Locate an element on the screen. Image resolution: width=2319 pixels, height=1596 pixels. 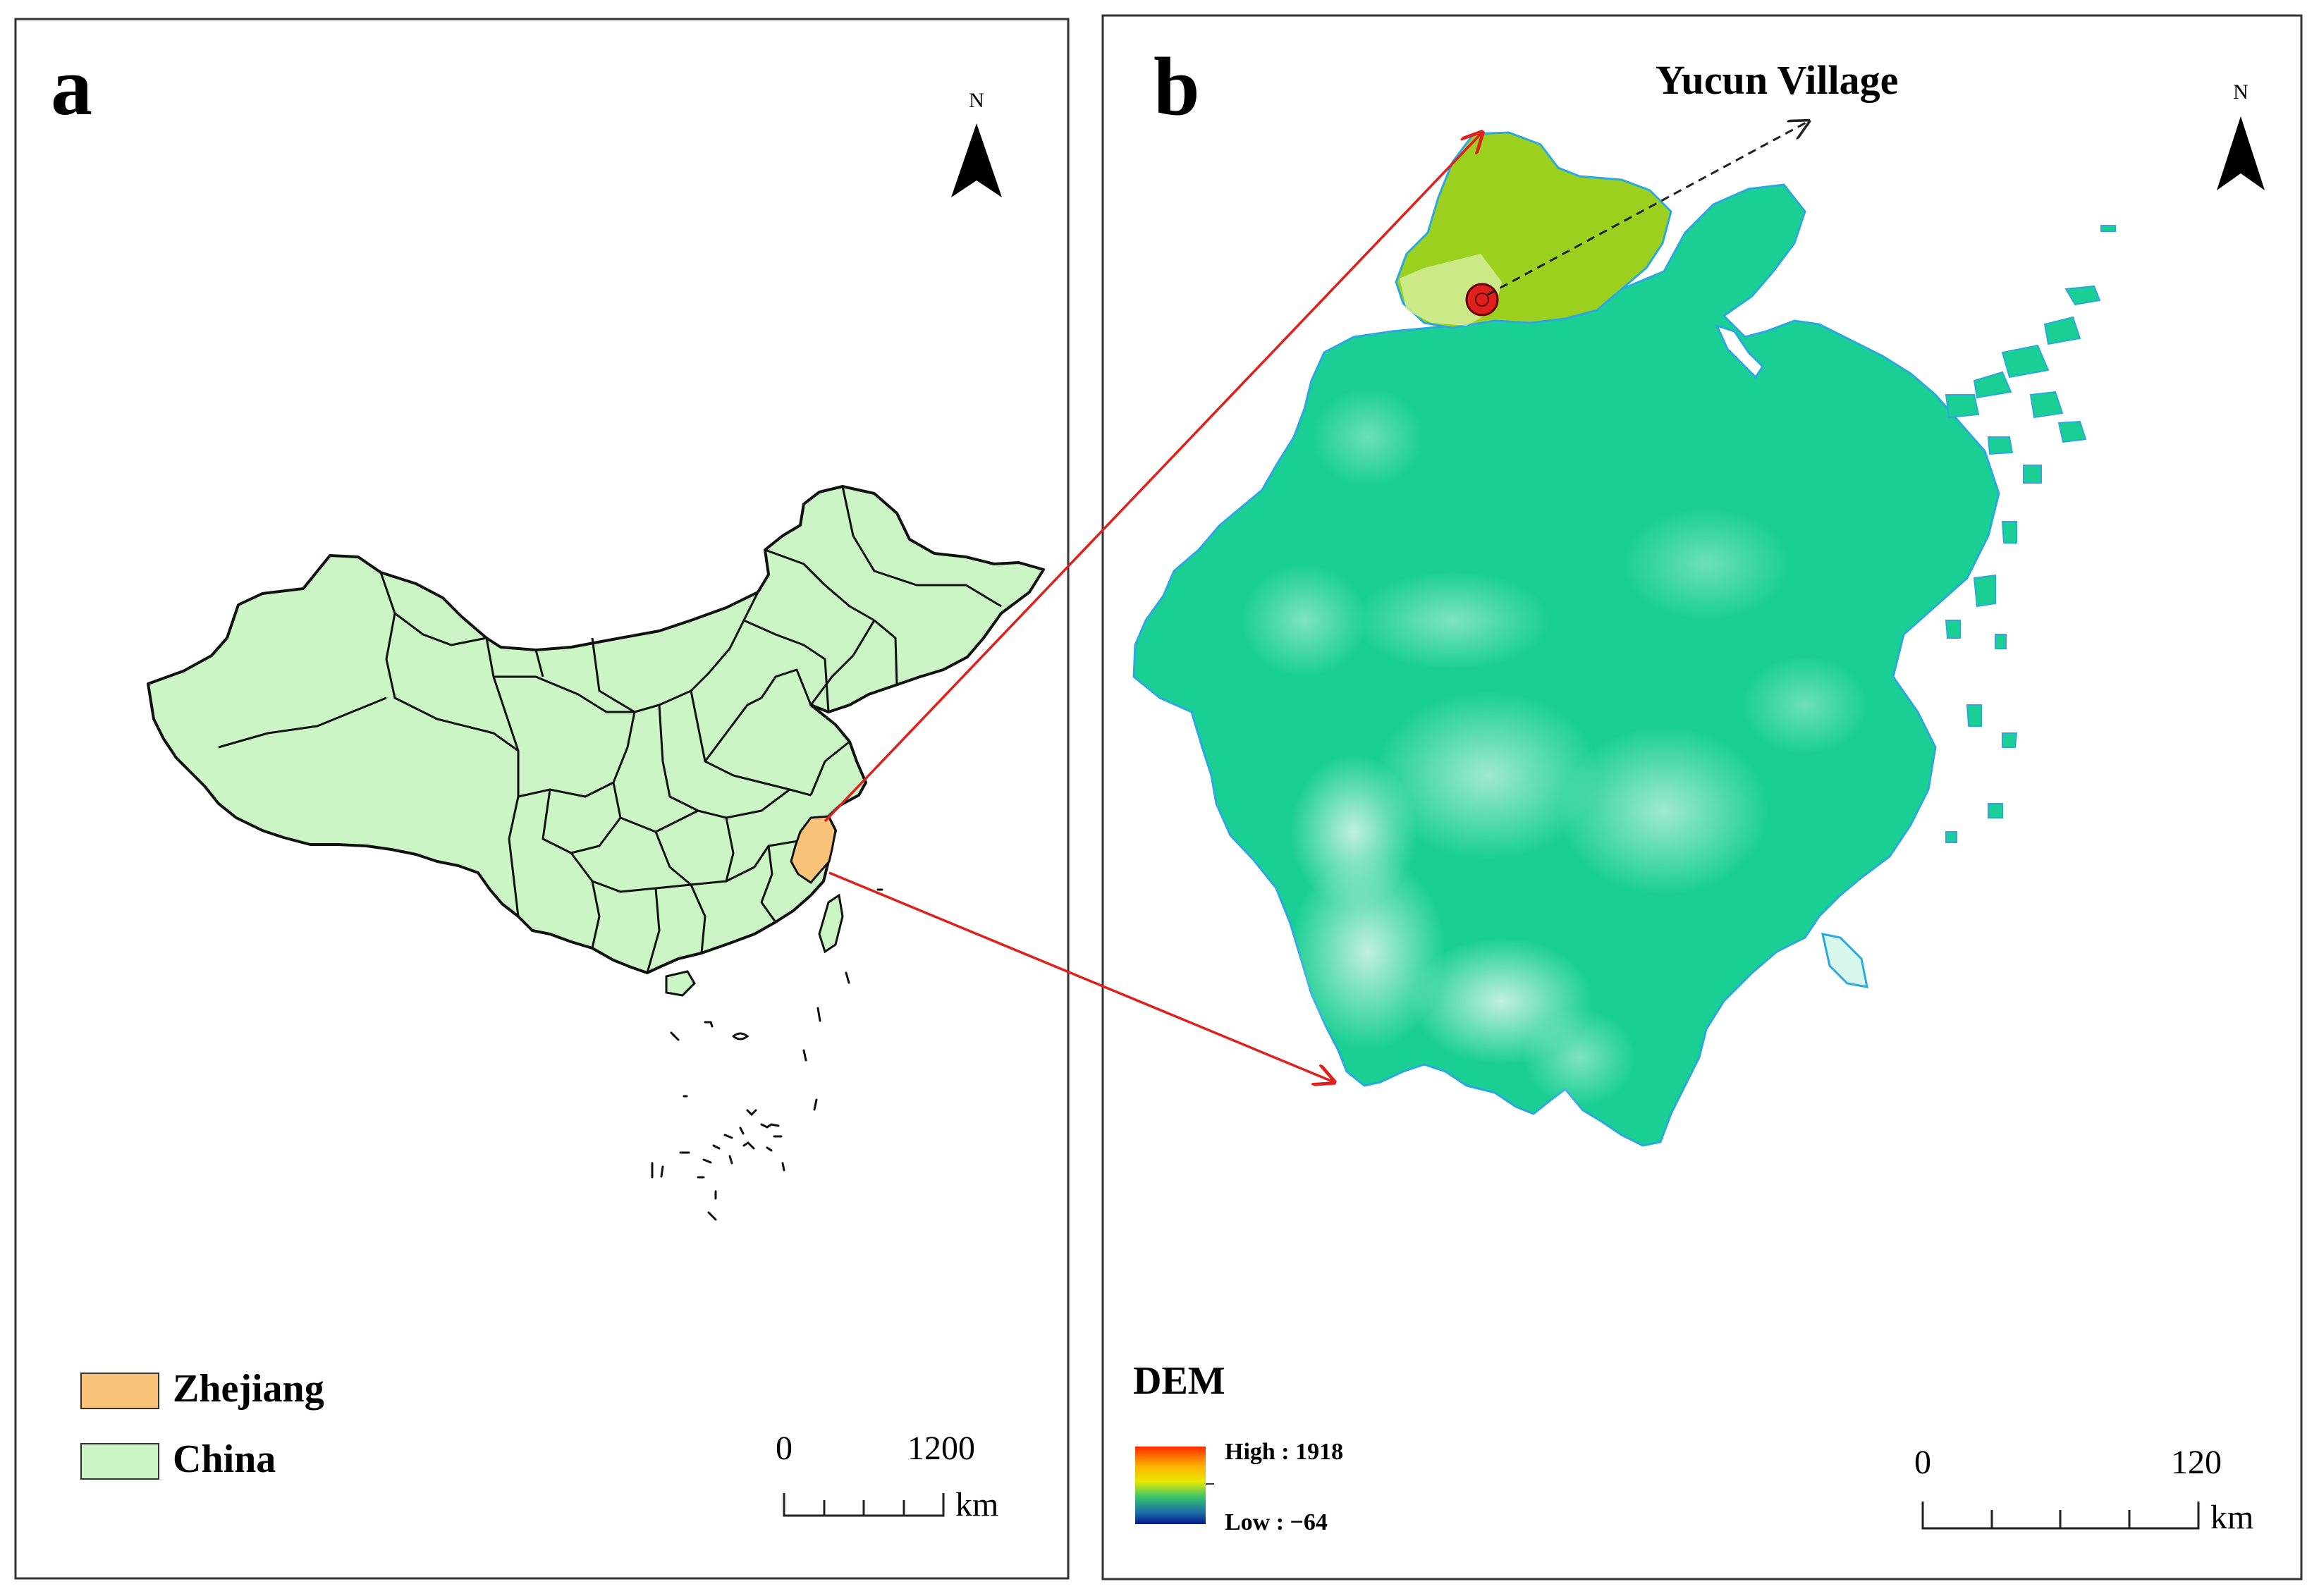
legend-label-zhejiang: Zhejiang is located at coordinates (248, 1389).